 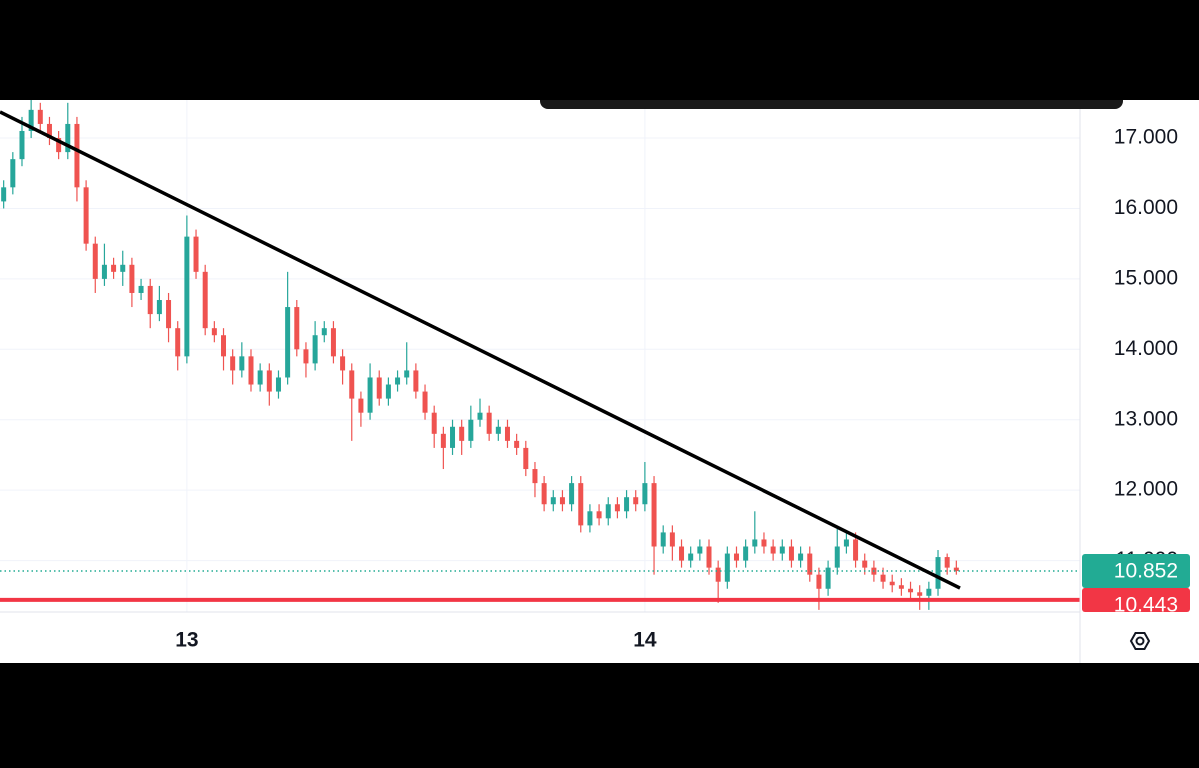 What do you see at coordinates (1136, 571) in the screenshot?
I see `last-price-badge` at bounding box center [1136, 571].